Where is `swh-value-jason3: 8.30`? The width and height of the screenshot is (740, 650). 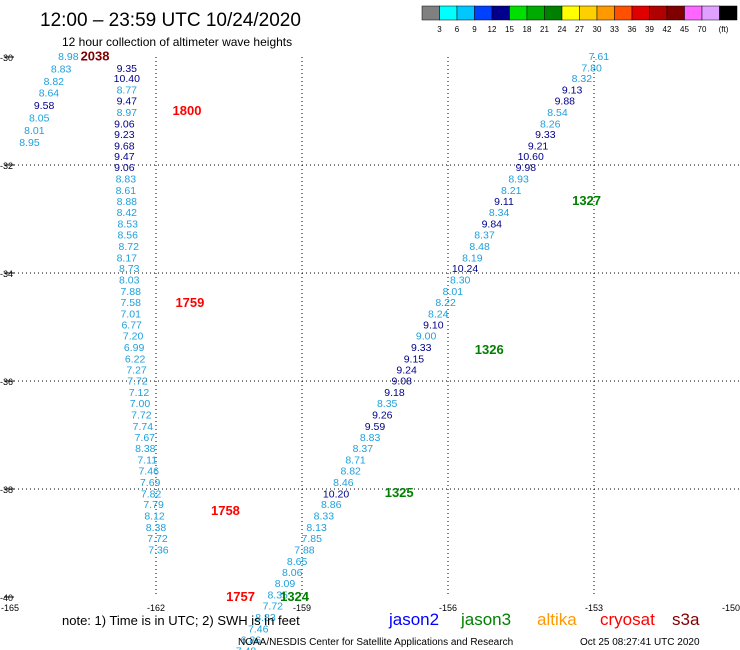 swh-value-jason3: 8.30 is located at coordinates (460, 280).